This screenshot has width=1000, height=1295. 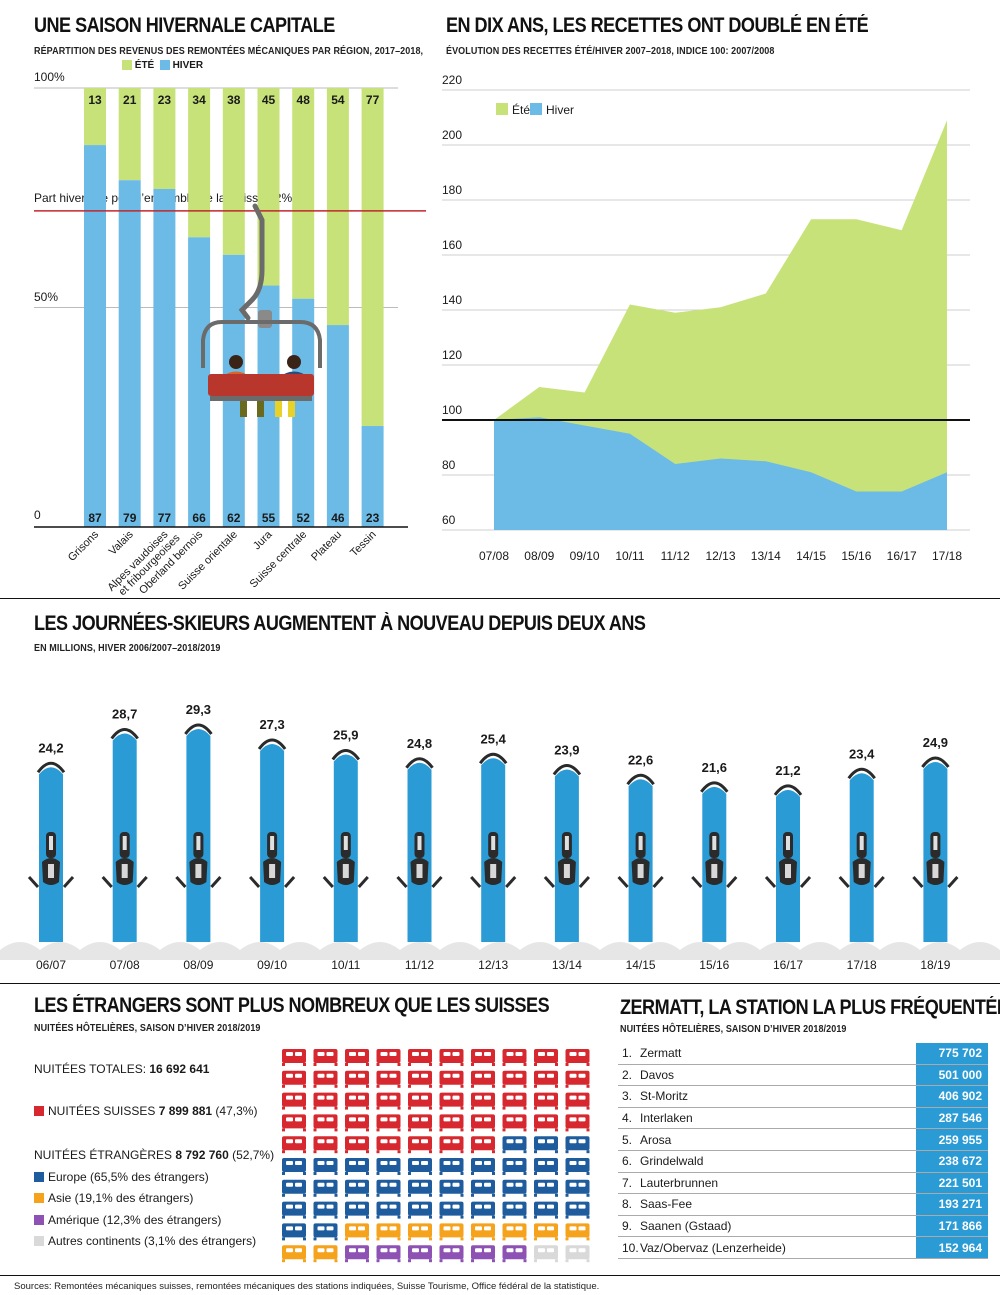 I want to click on x-tick-label: 12/13, so click(x=720, y=556).